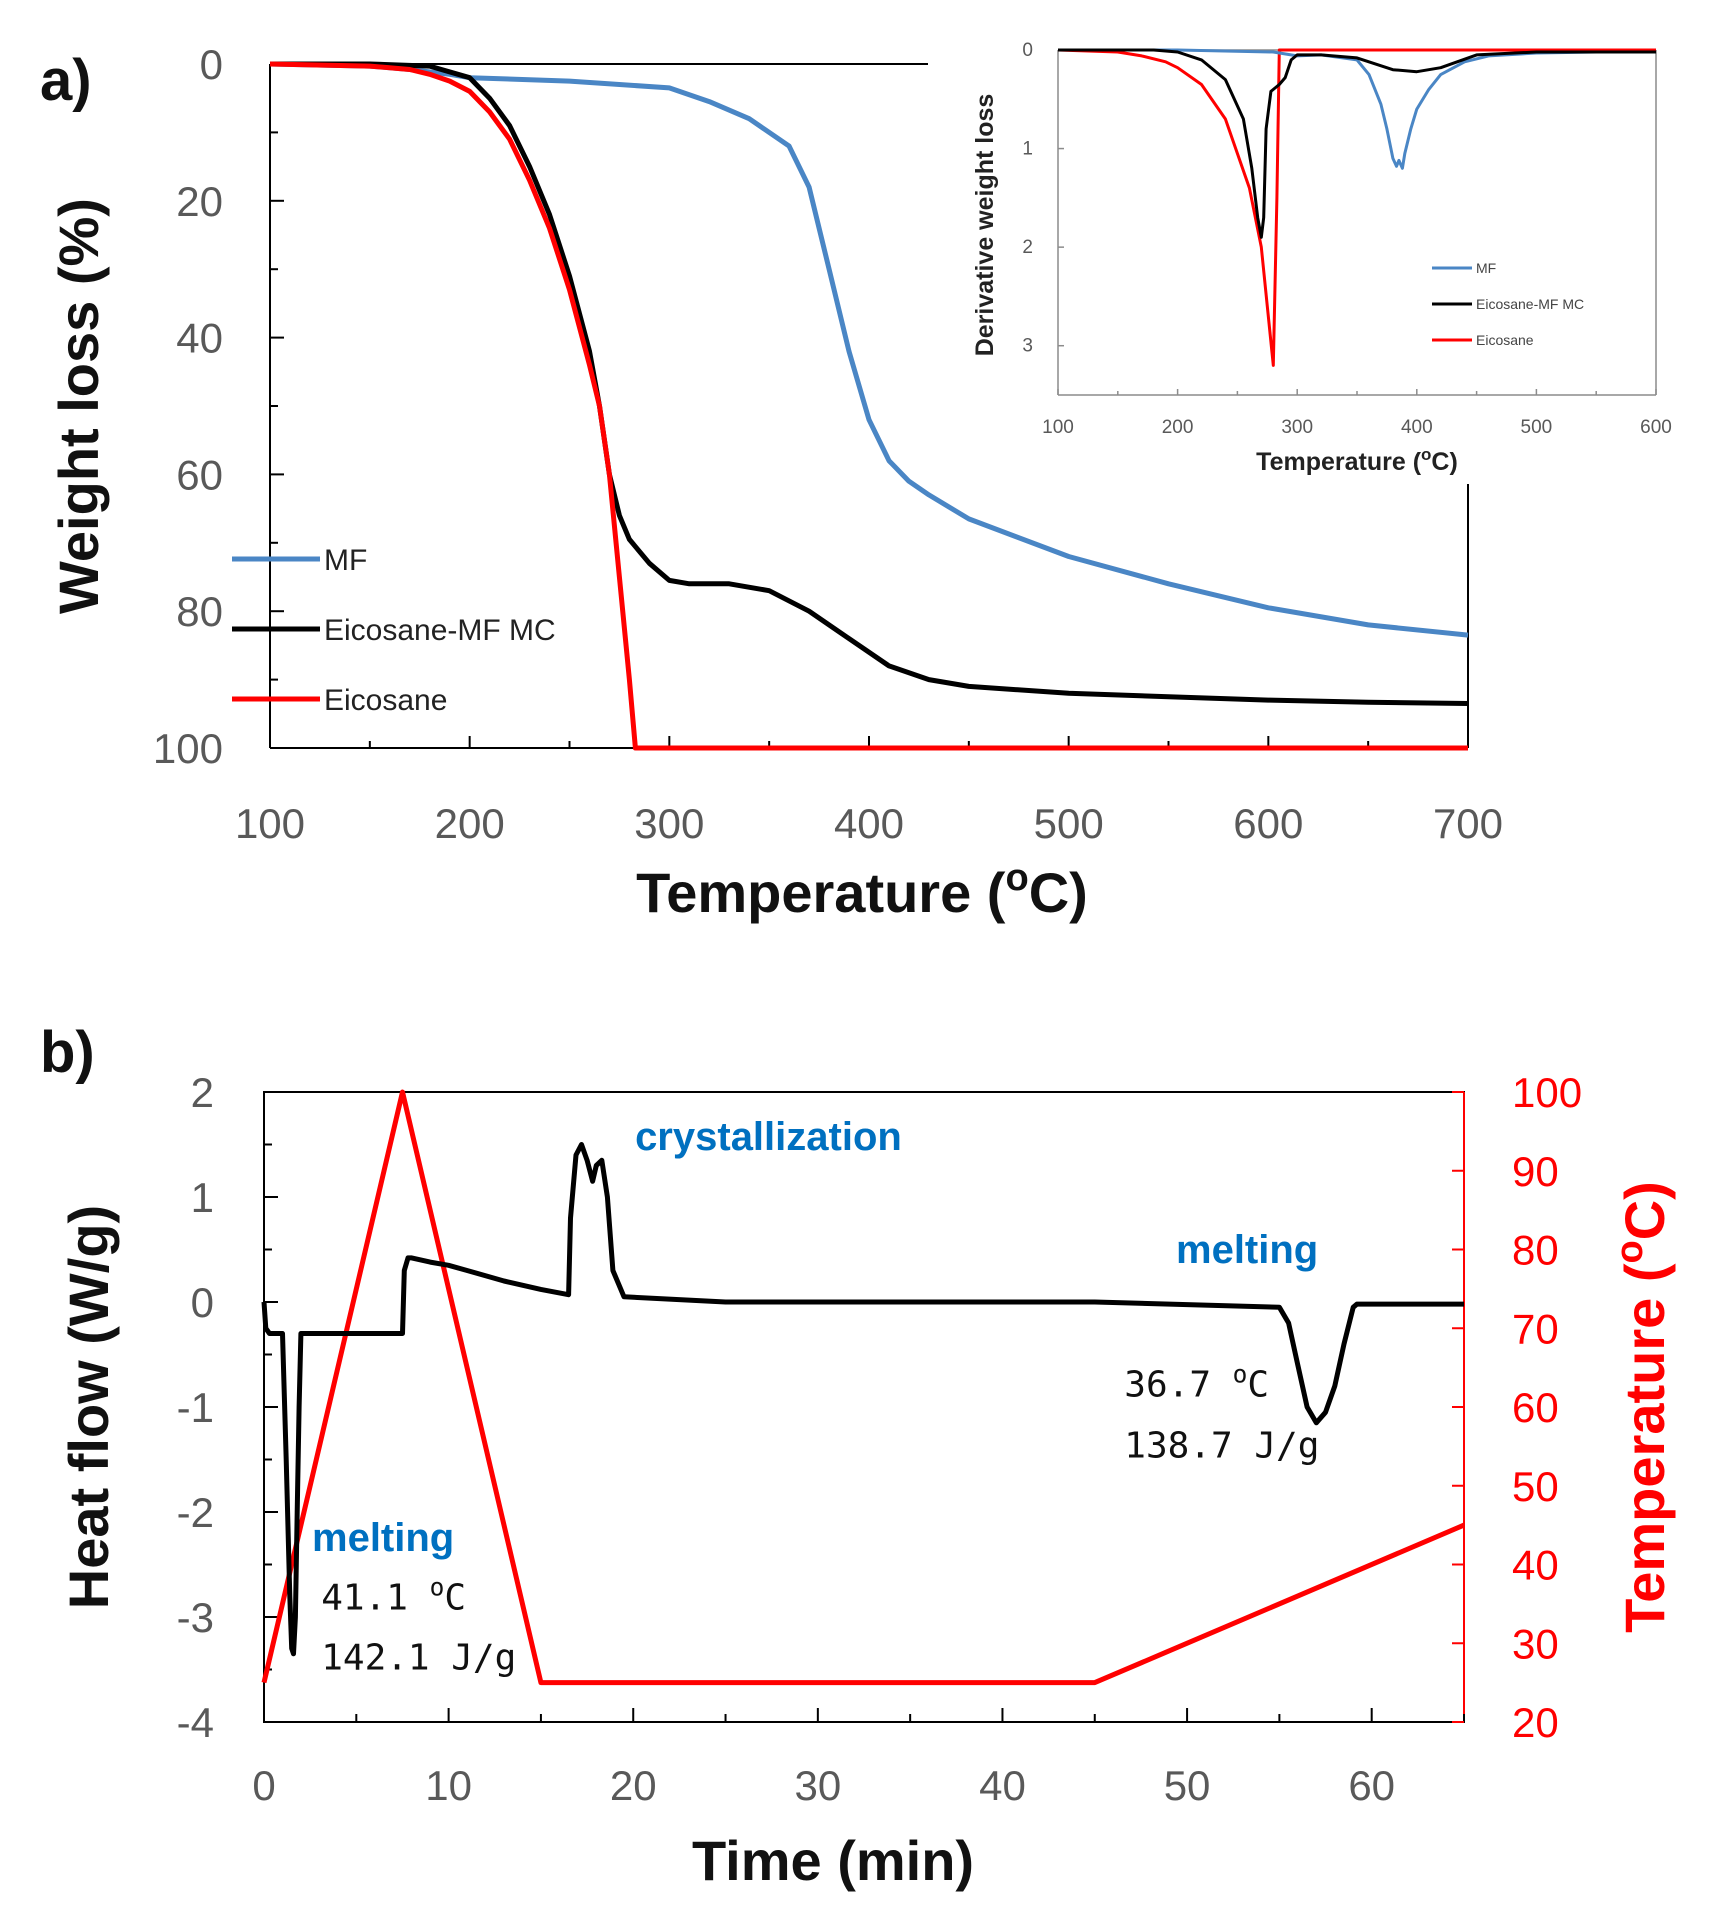 The width and height of the screenshot is (1717, 1913). What do you see at coordinates (67, 1052) in the screenshot?
I see `panel-b-label: b)` at bounding box center [67, 1052].